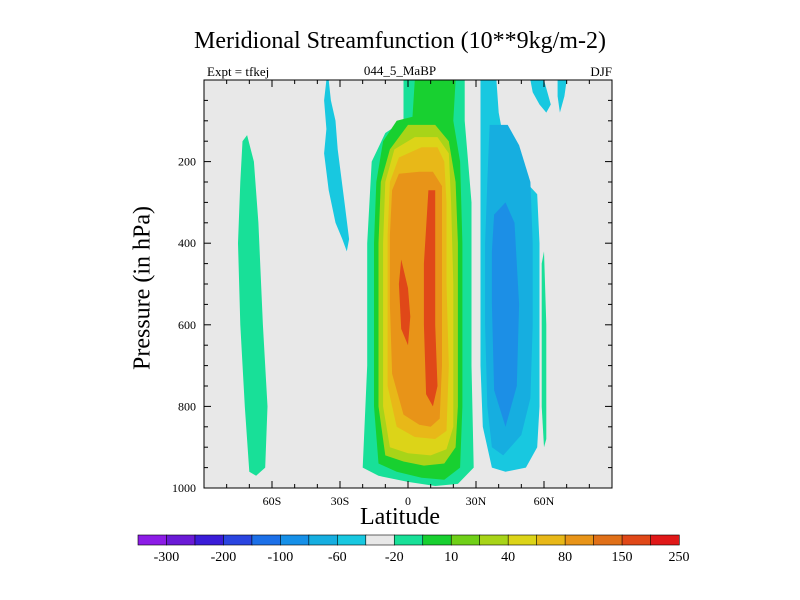 The height and width of the screenshot is (600, 800). Describe the element at coordinates (272, 501) in the screenshot. I see `x-tick-label: 60S` at that location.